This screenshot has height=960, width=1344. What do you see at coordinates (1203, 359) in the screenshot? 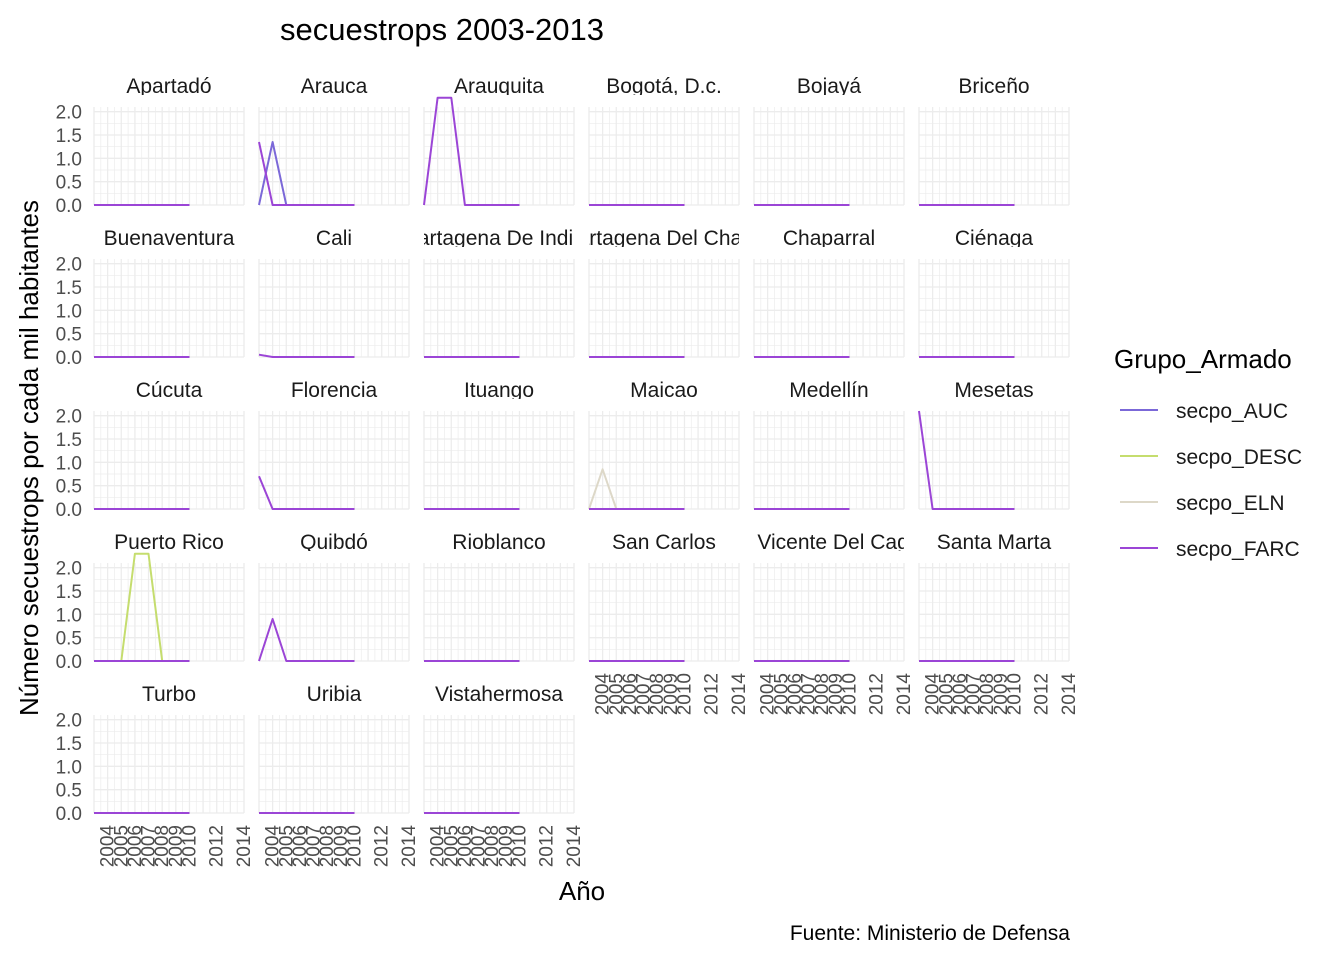
I see `legend-title: Grupo_Armado` at bounding box center [1203, 359].